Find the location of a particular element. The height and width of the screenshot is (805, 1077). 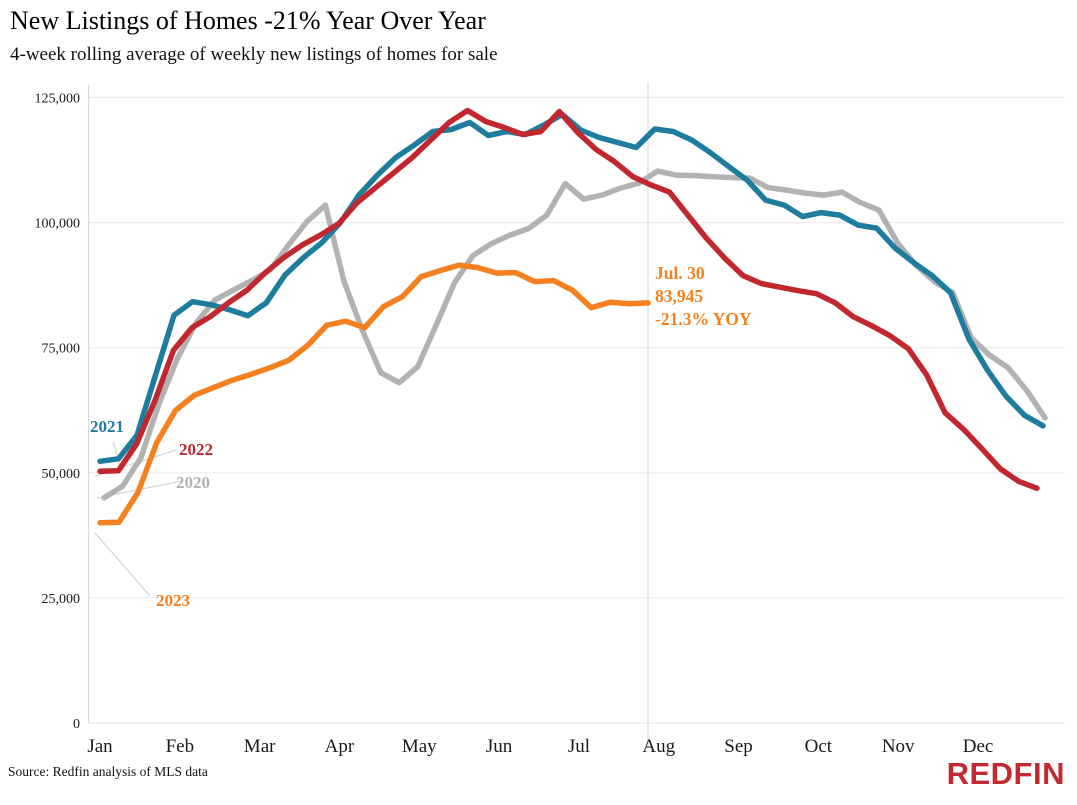

annotation-value: 83,945 is located at coordinates (679, 296).